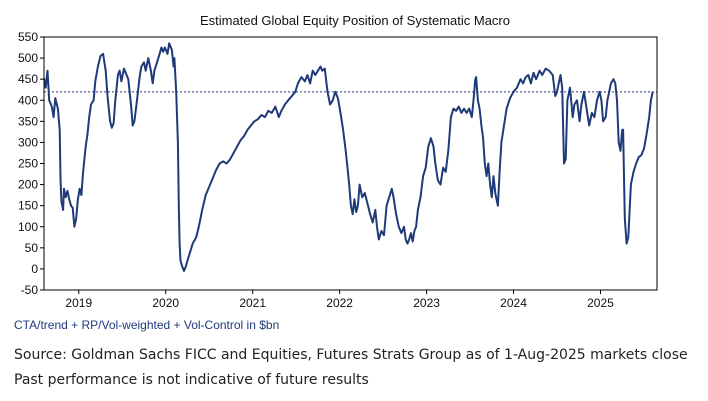 The width and height of the screenshot is (708, 401). What do you see at coordinates (165, 303) in the screenshot?
I see `x-tick-label: 2020` at bounding box center [165, 303].